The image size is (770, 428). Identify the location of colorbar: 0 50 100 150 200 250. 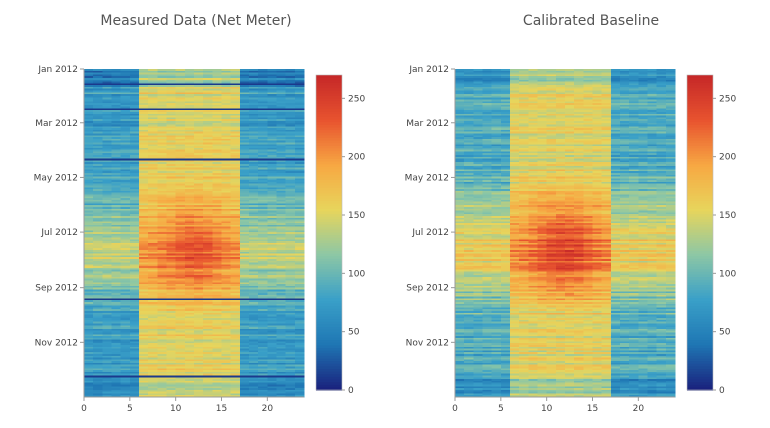
(340, 235).